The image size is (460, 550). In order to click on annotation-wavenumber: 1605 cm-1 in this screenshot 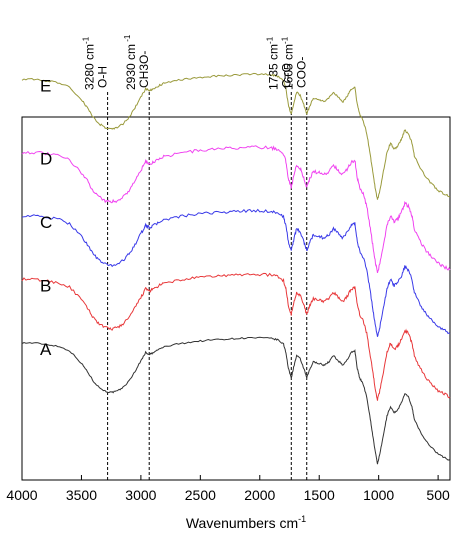, I will do `click(288, 63)`.